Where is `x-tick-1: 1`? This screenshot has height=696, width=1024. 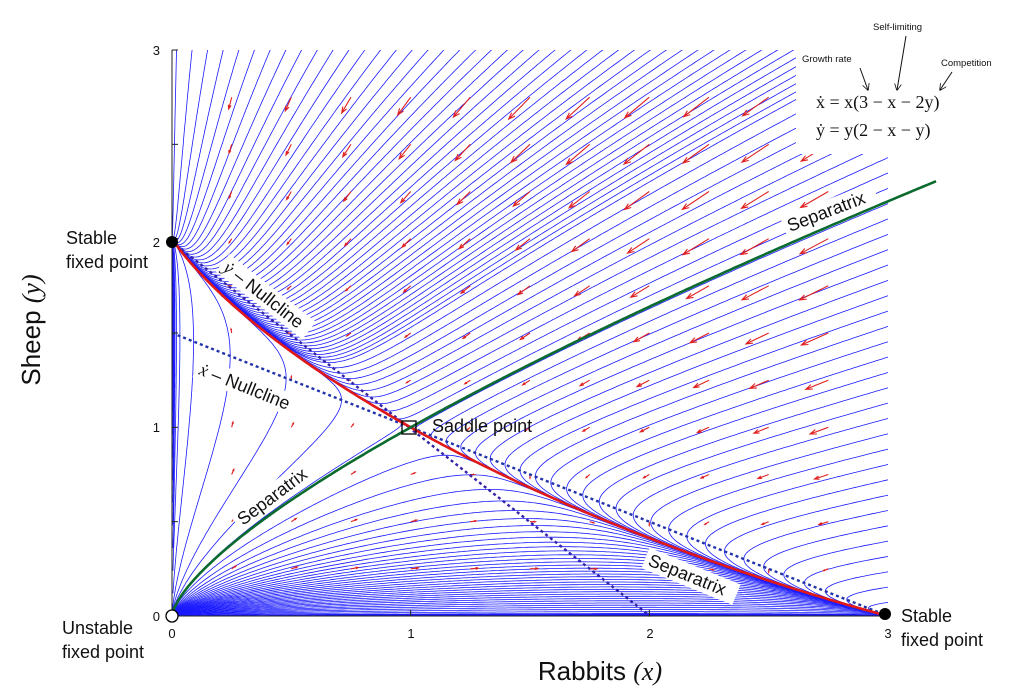 x-tick-1: 1 is located at coordinates (410, 633).